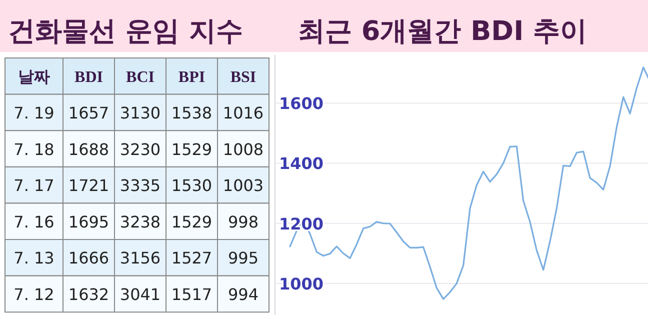 This screenshot has height=324, width=648. What do you see at coordinates (89, 258) in the screenshot?
I see `data-label: 1666` at bounding box center [89, 258].